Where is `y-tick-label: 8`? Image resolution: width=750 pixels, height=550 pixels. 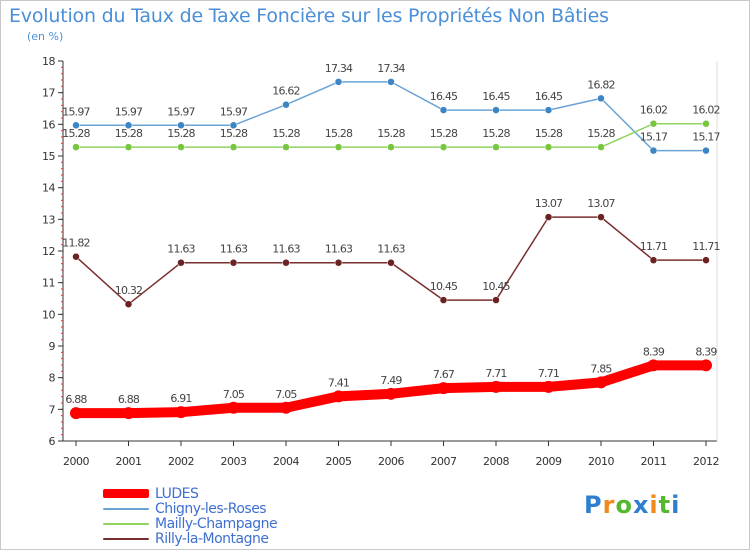
y-tick-label: 8 is located at coordinates (52, 378).